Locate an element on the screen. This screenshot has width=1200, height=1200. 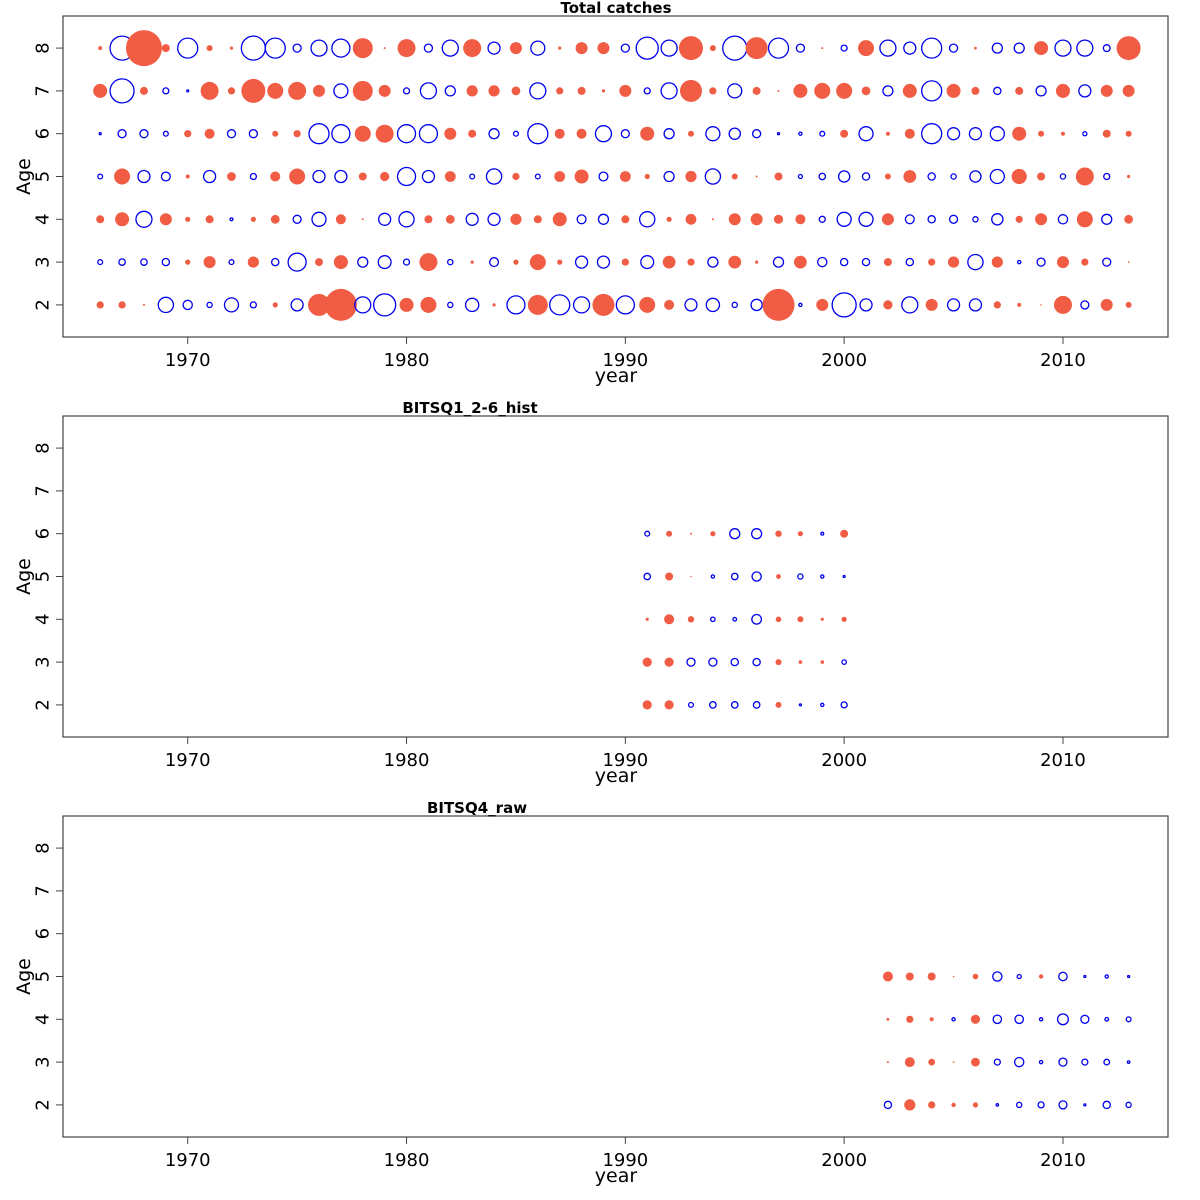
x-tick-label: 1980 is located at coordinates (407, 1160).